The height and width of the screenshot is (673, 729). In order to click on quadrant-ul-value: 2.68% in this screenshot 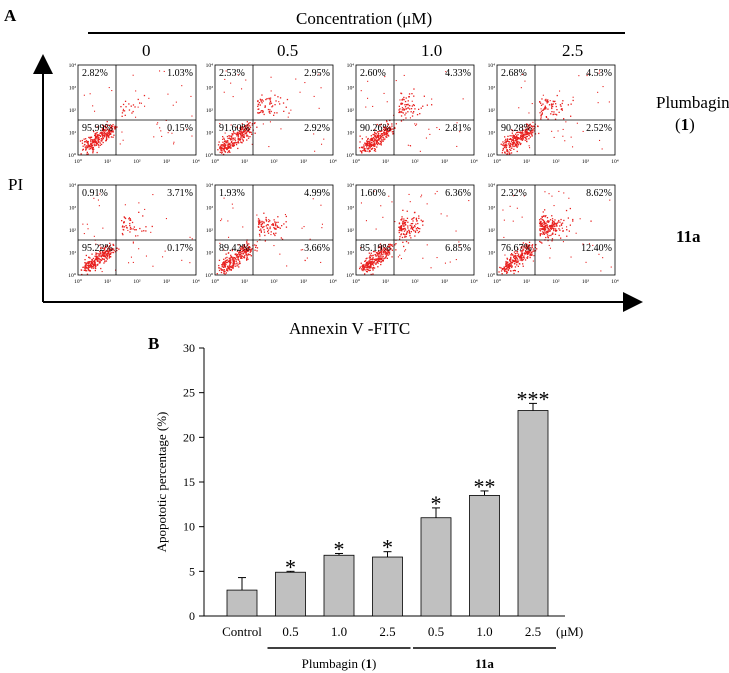, I will do `click(514, 73)`.